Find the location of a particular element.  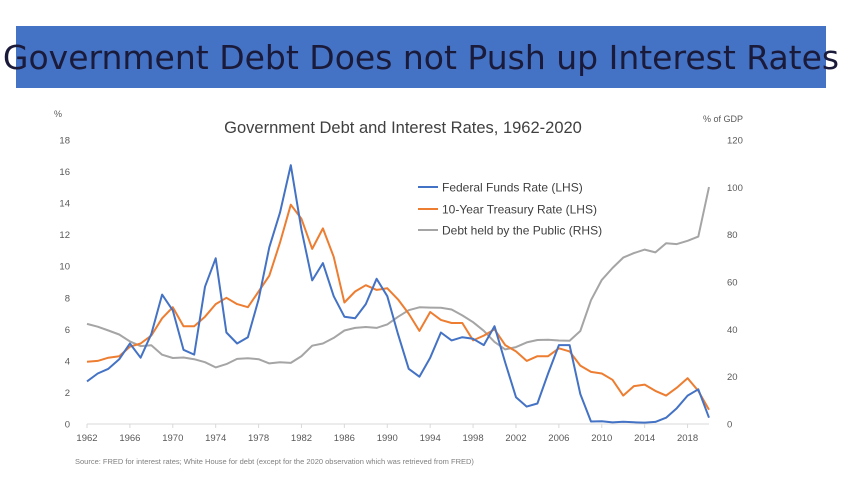

y-left-tick-label: 2 is located at coordinates (67, 393).